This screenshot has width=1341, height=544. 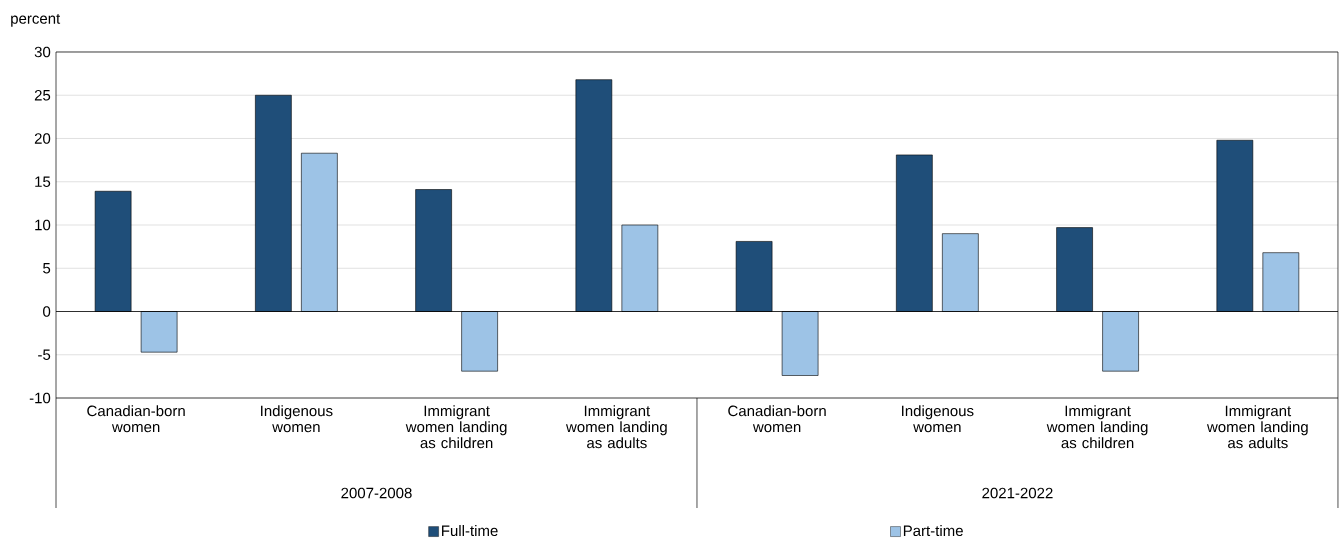 What do you see at coordinates (42, 52) in the screenshot?
I see `y-tick-label: 30` at bounding box center [42, 52].